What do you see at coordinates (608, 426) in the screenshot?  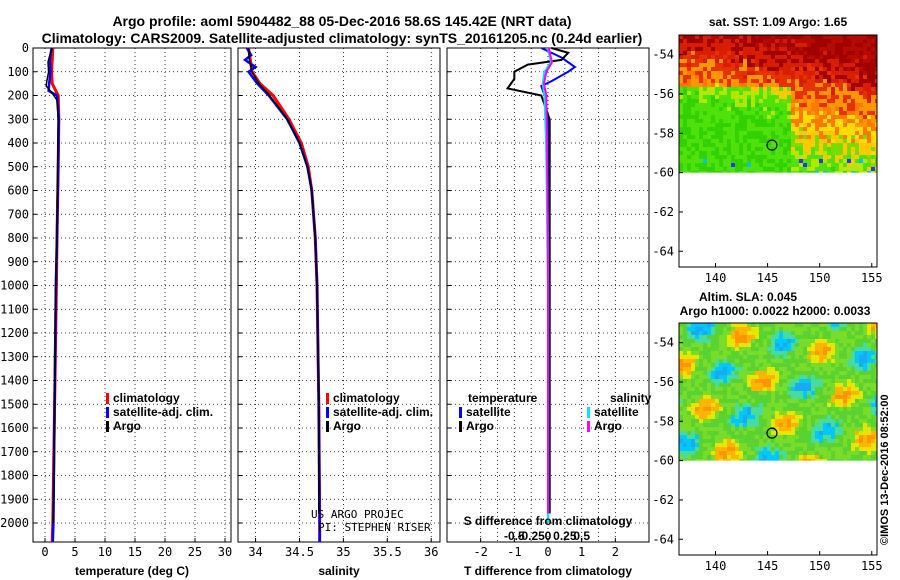 I see `legend-label-sal-1: Argo` at bounding box center [608, 426].